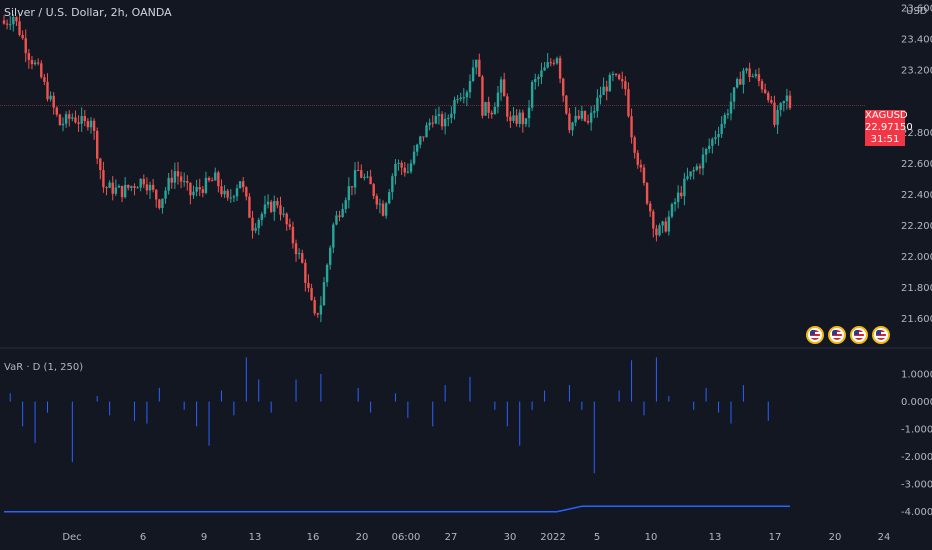 The width and height of the screenshot is (932, 550). Describe the element at coordinates (916, 402) in the screenshot. I see `indicator-tick-label: 0.00000` at that location.